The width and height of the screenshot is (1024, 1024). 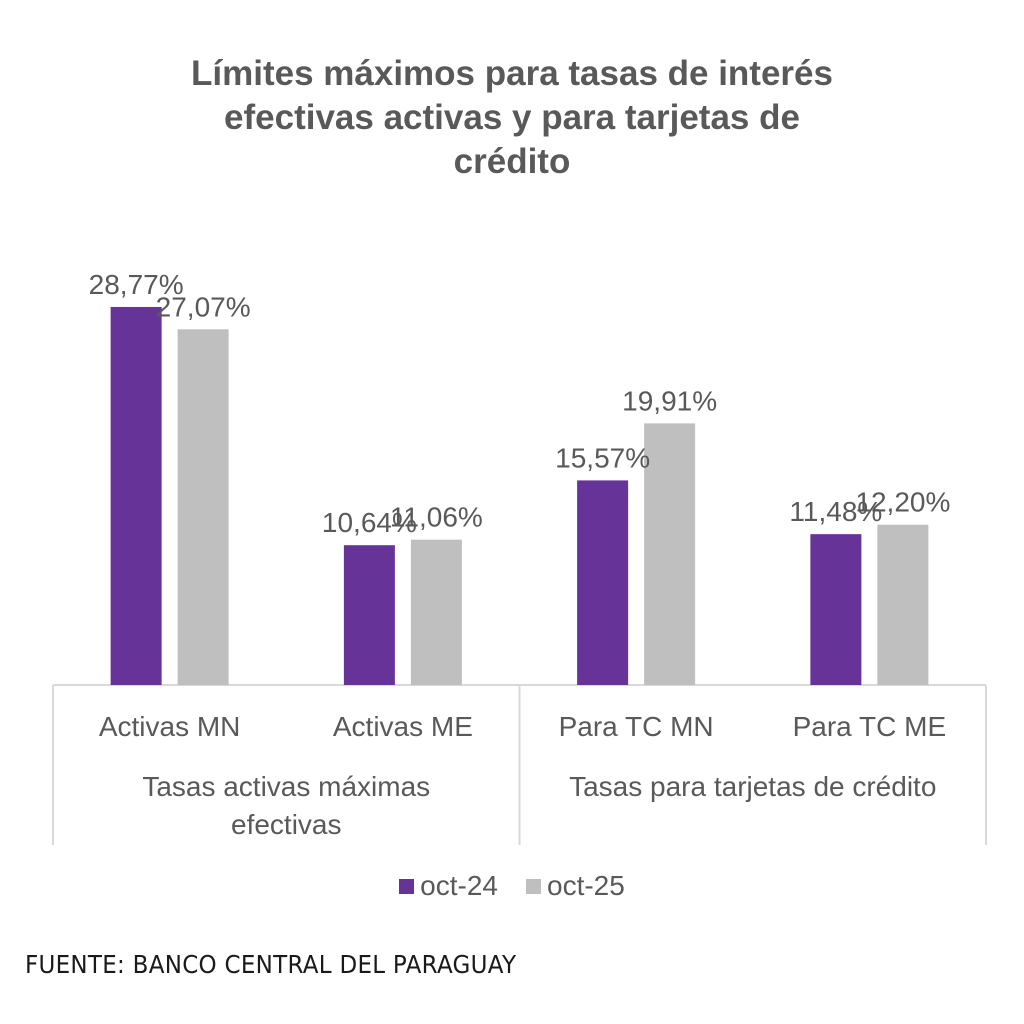 I want to click on data-label-oct-25-2: 19,91%, so click(x=669, y=400).